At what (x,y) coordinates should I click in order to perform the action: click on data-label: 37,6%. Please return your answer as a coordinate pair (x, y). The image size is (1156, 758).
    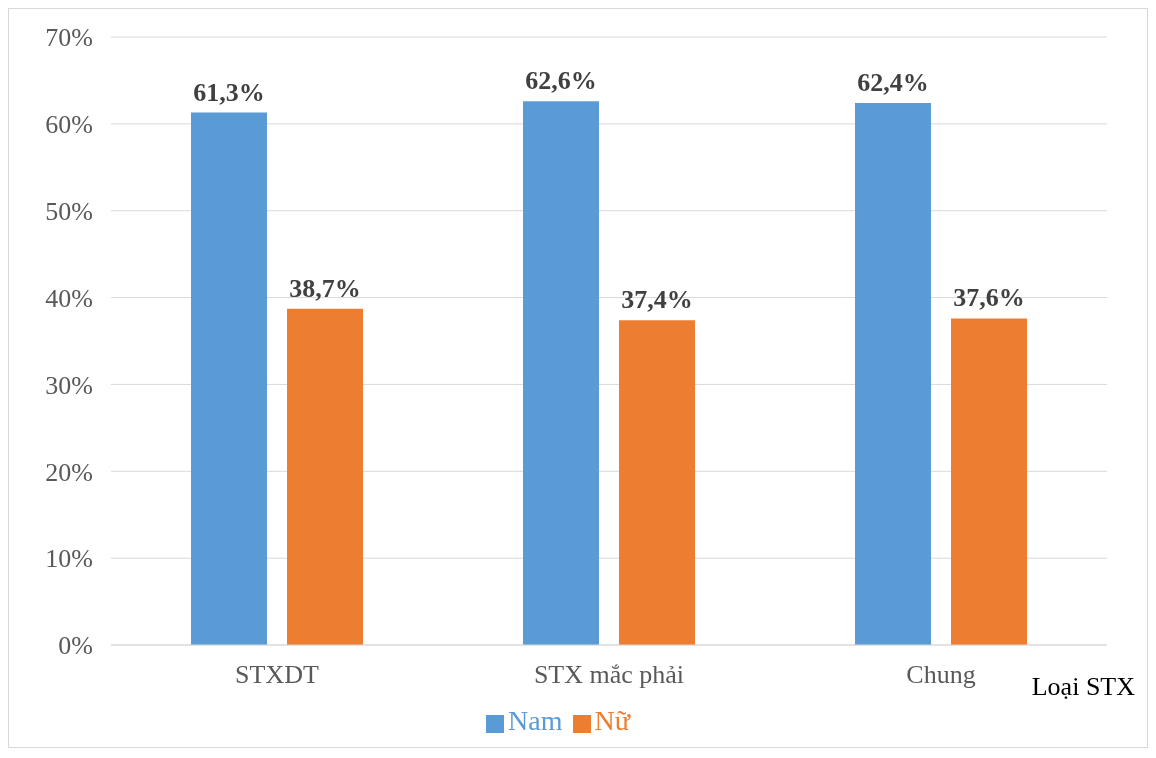
    Looking at the image, I should click on (989, 298).